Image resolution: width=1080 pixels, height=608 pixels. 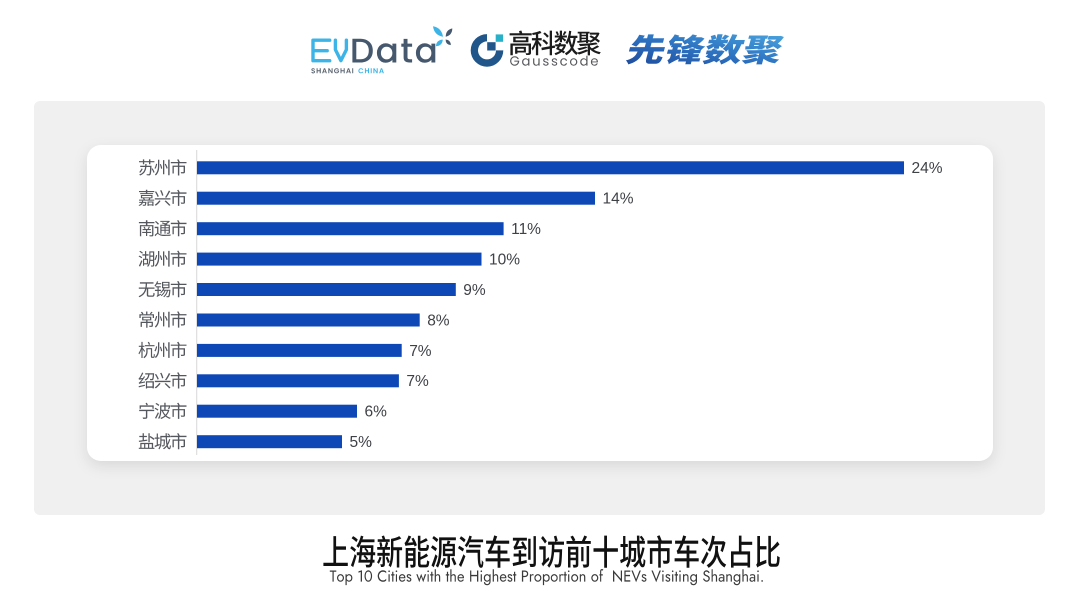 What do you see at coordinates (361, 442) in the screenshot?
I see `svg-text: 5%` at bounding box center [361, 442].